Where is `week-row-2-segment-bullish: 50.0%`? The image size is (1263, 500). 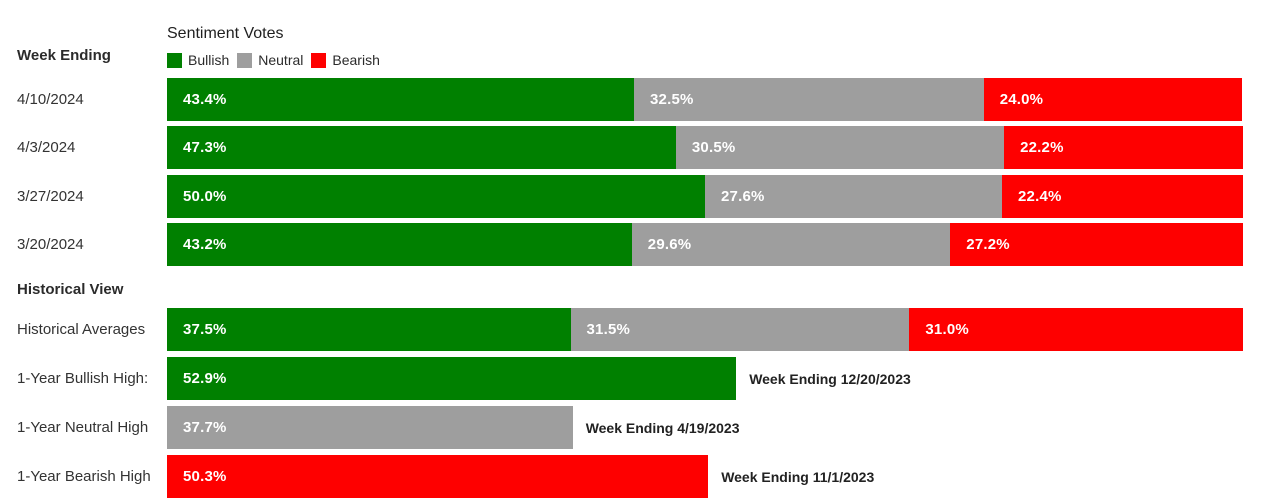 week-row-2-segment-bullish: 50.0% is located at coordinates (436, 196).